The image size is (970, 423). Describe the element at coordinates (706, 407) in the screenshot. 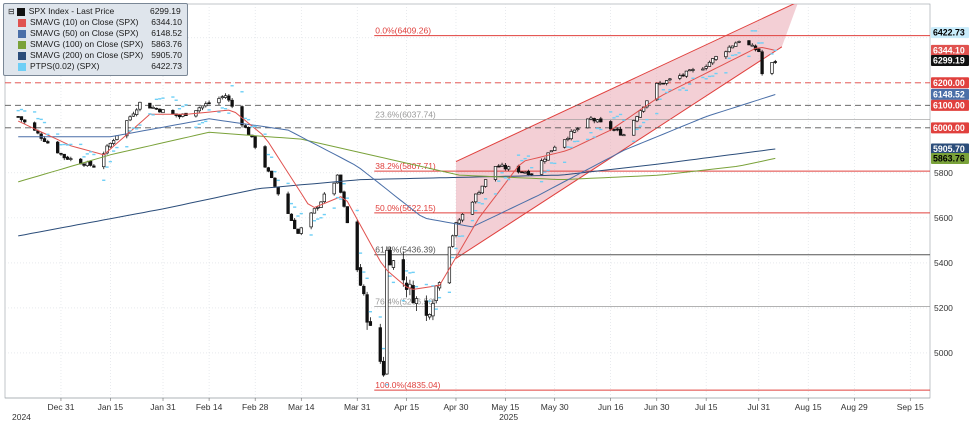

I see `x-tick-2025-07-15: Jul 15` at that location.